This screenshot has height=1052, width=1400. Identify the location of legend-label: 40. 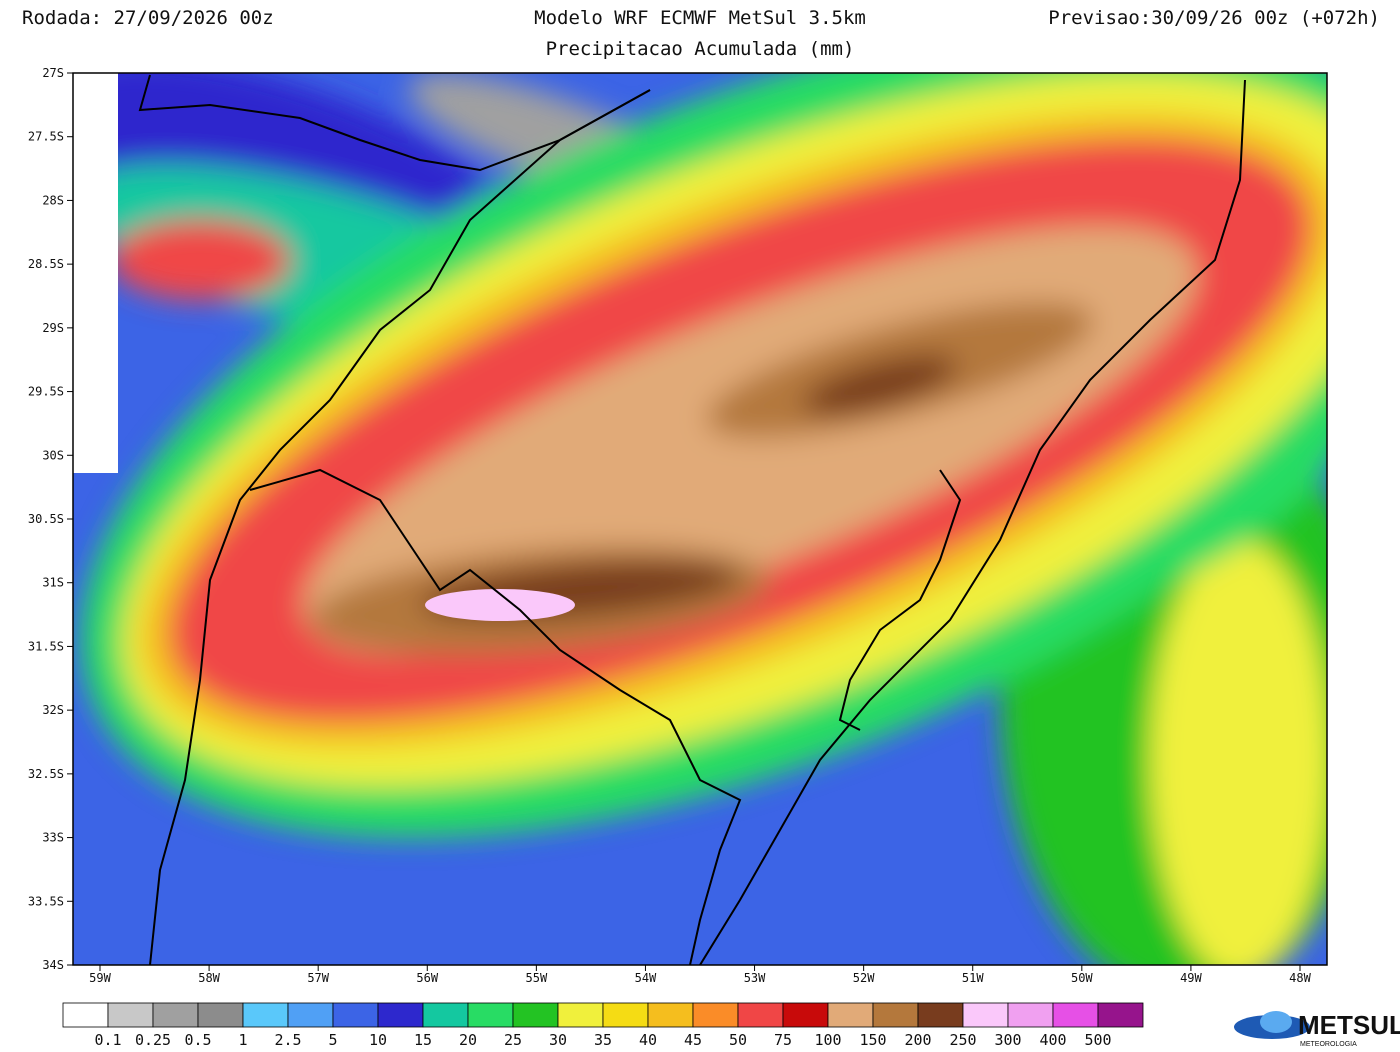
(648, 1040).